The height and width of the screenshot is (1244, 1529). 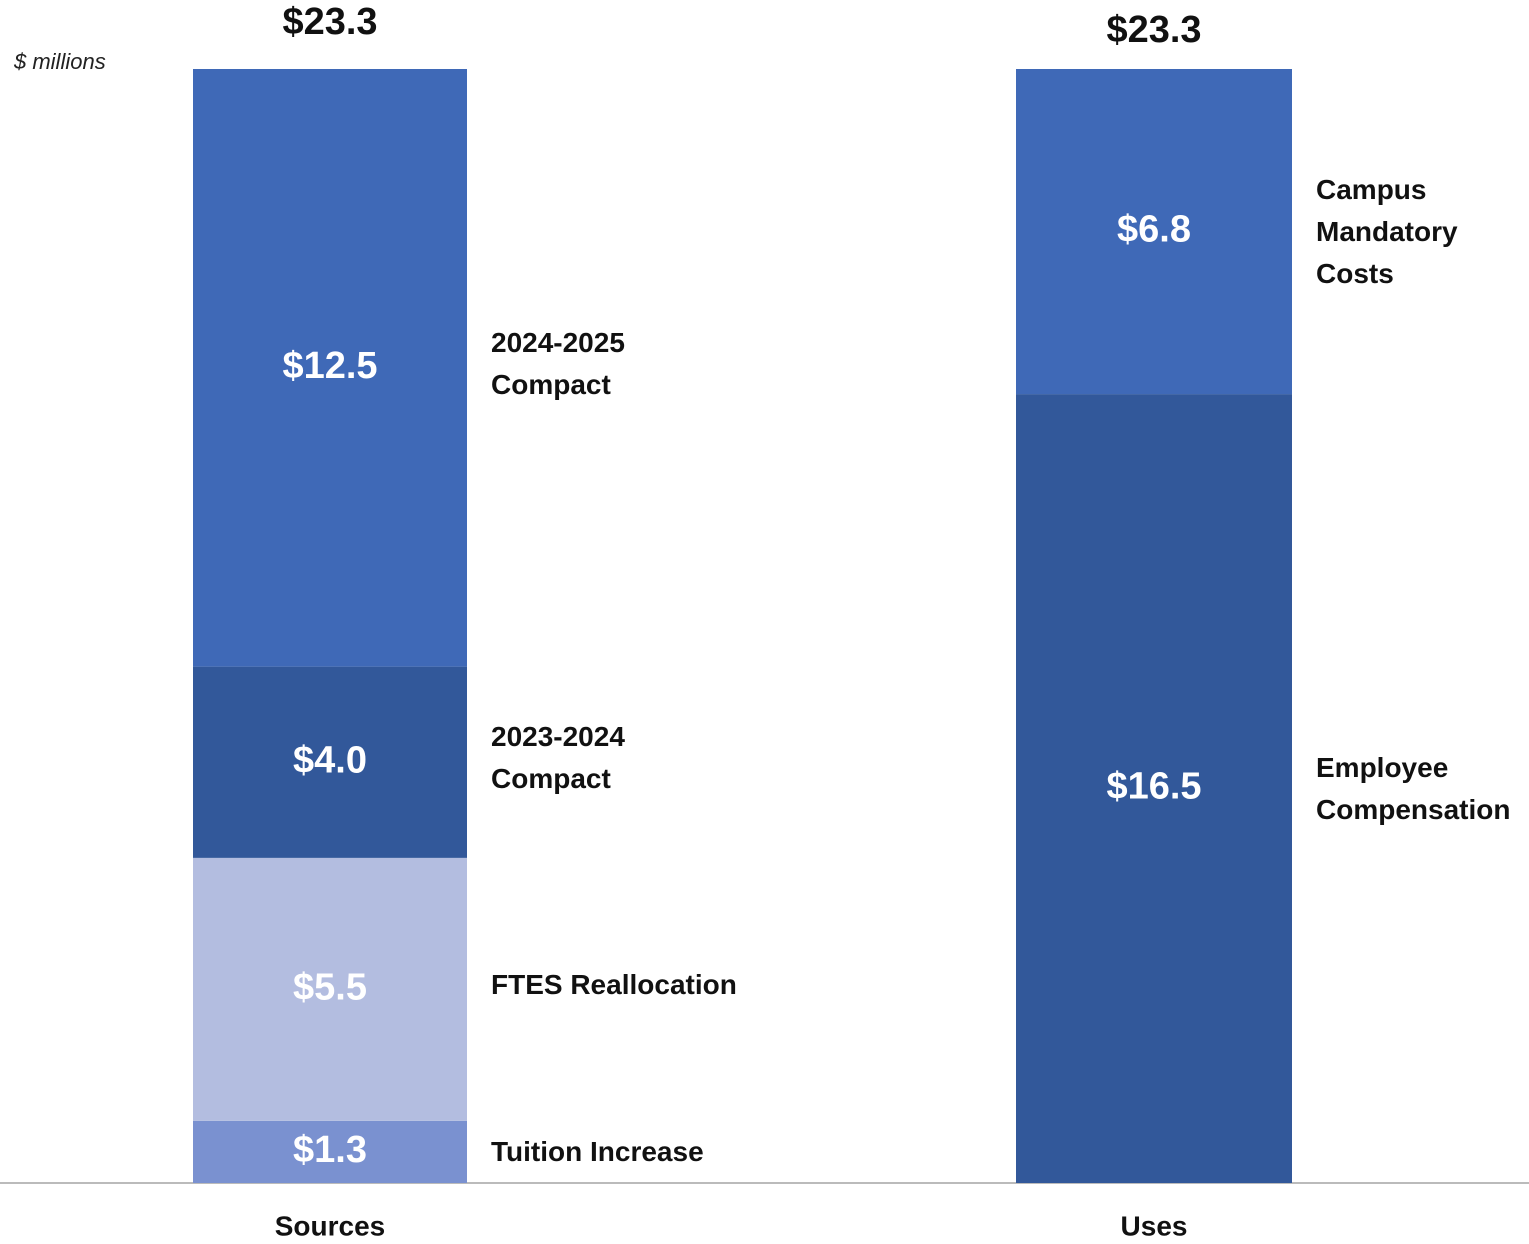 I want to click on value-label: $16.5, so click(x=1153, y=787).